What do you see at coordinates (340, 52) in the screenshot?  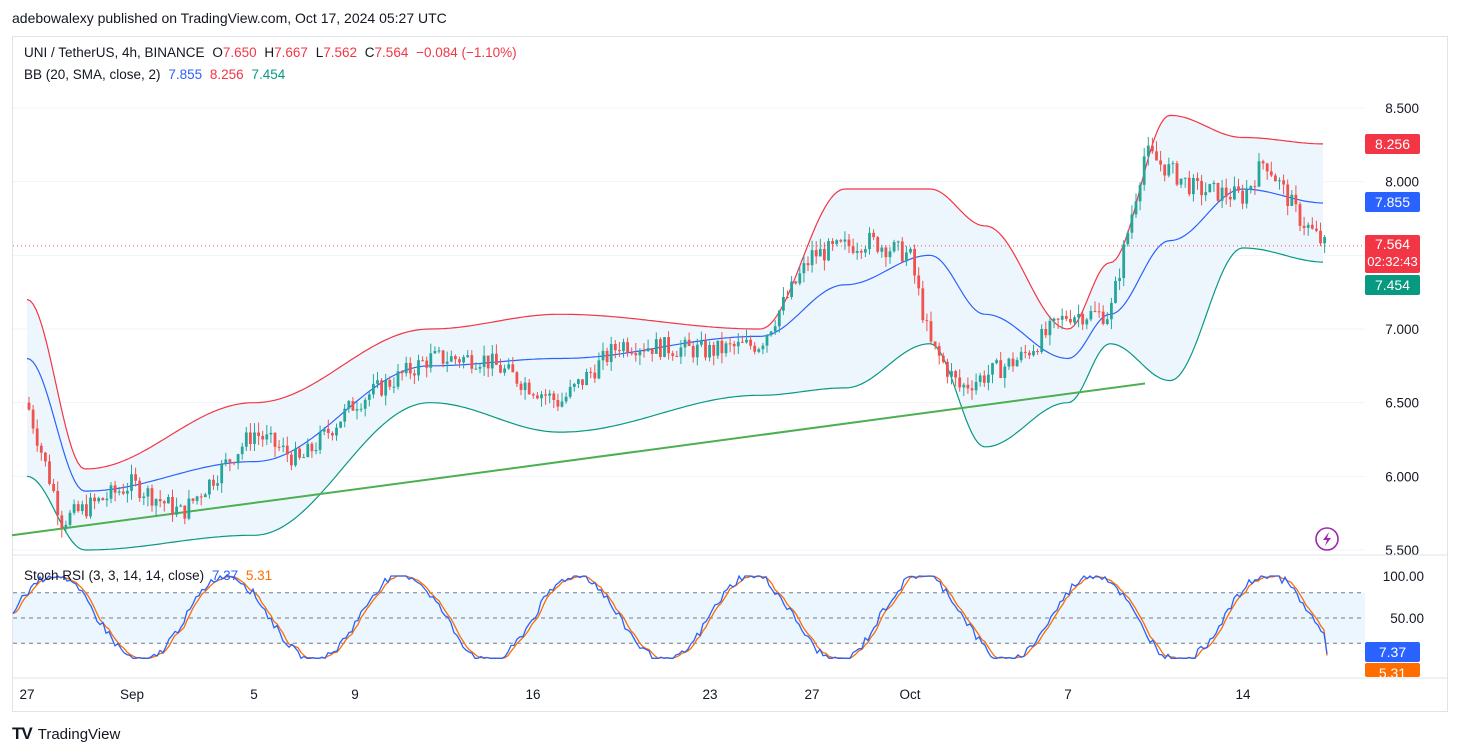 I see `low-value: 7.562` at bounding box center [340, 52].